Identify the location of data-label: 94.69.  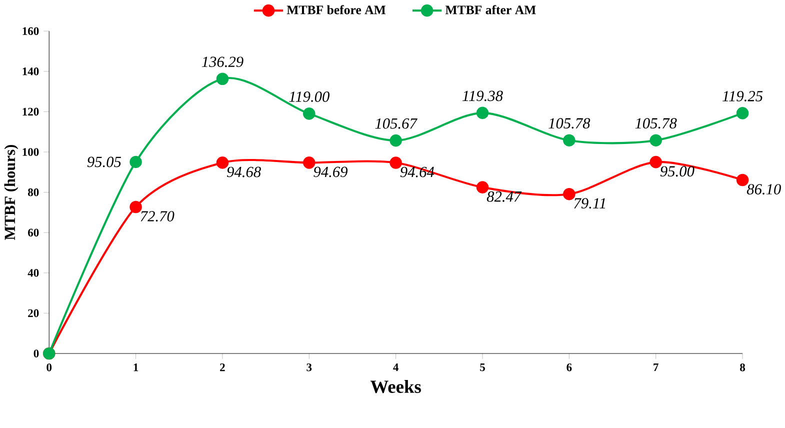
(331, 172).